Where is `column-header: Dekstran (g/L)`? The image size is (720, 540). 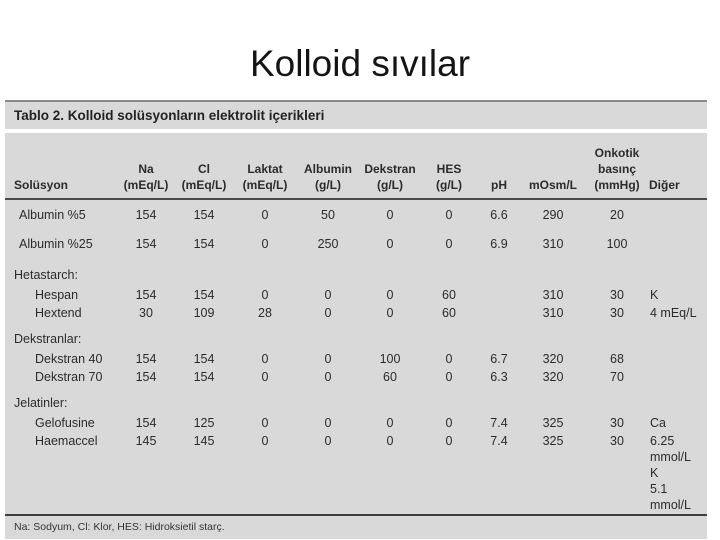
column-header: Dekstran (g/L) is located at coordinates (390, 166).